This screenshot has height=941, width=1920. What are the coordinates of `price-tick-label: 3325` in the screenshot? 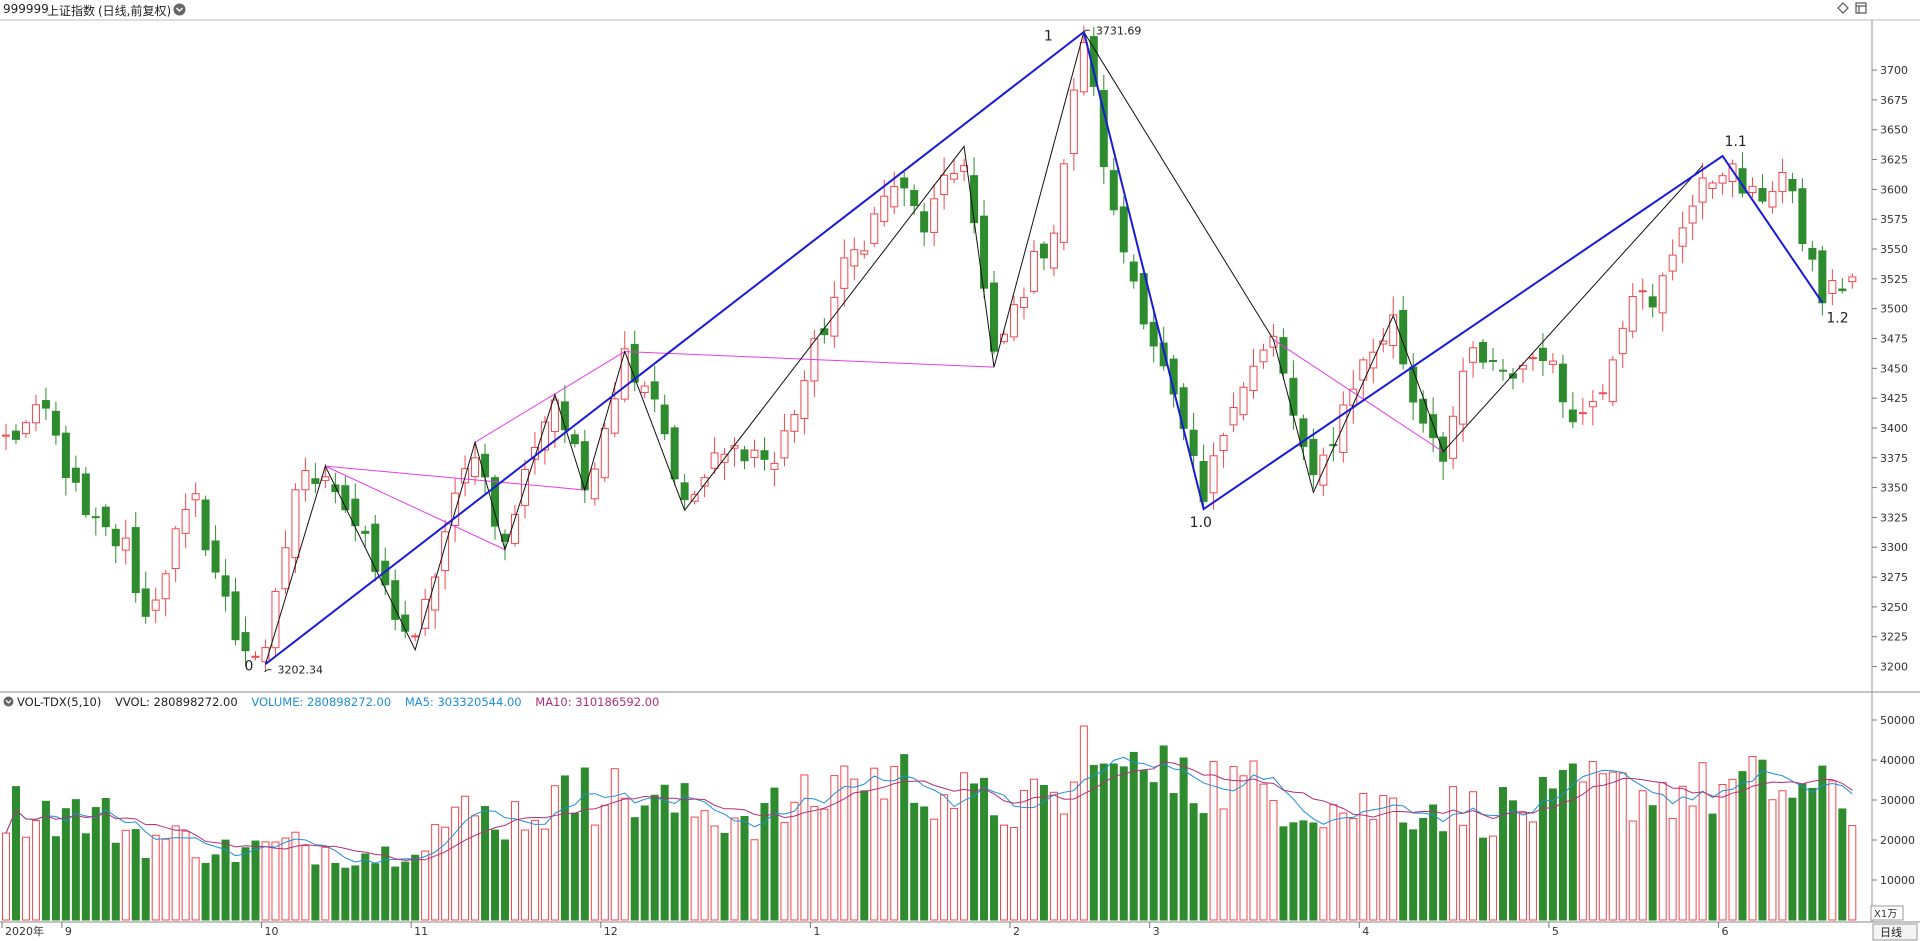 It's located at (1894, 517).